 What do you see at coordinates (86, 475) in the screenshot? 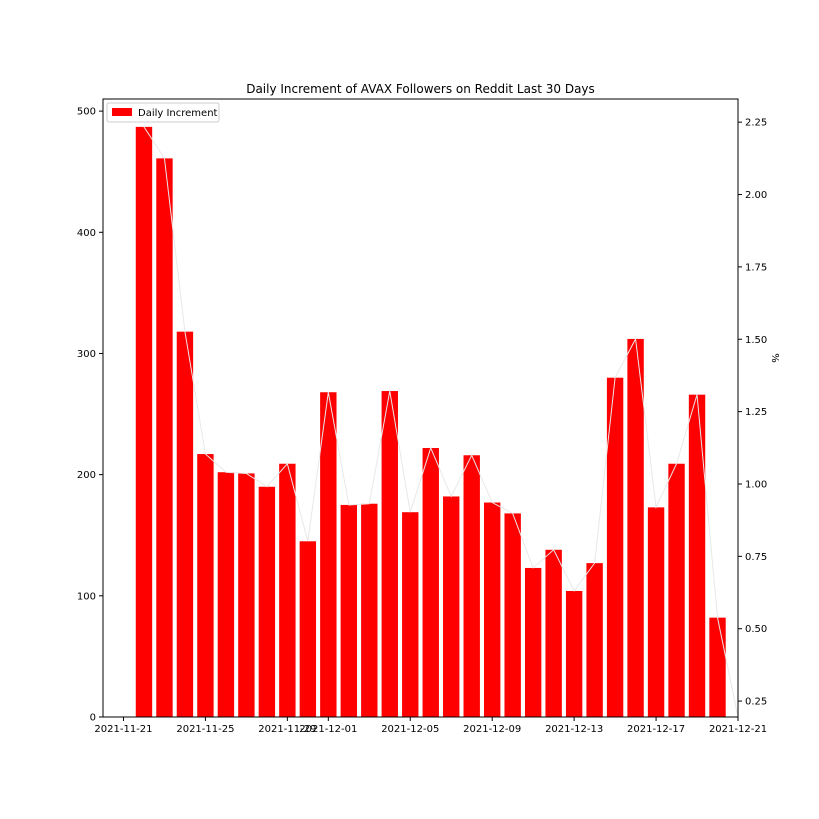
I see `y-tick-label: 200` at bounding box center [86, 475].